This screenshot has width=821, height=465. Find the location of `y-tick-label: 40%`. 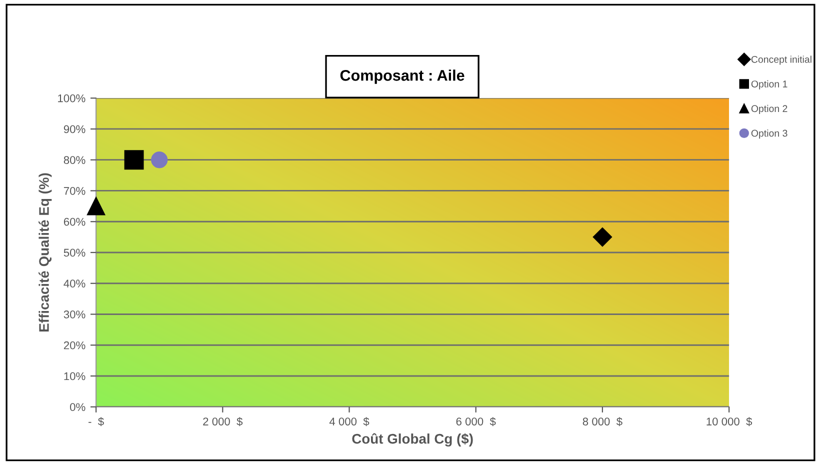

y-tick-label: 40% is located at coordinates (75, 284).